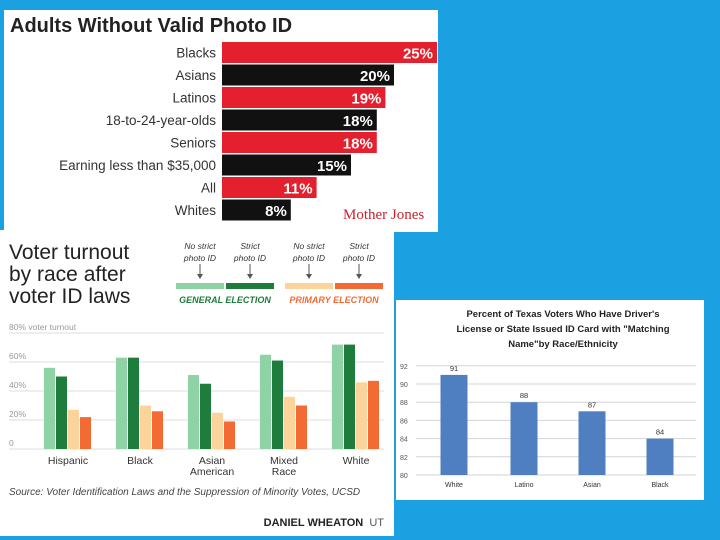  Describe the element at coordinates (69, 252) in the screenshot. I see `chart-title-line-1: Voter turnout` at that location.